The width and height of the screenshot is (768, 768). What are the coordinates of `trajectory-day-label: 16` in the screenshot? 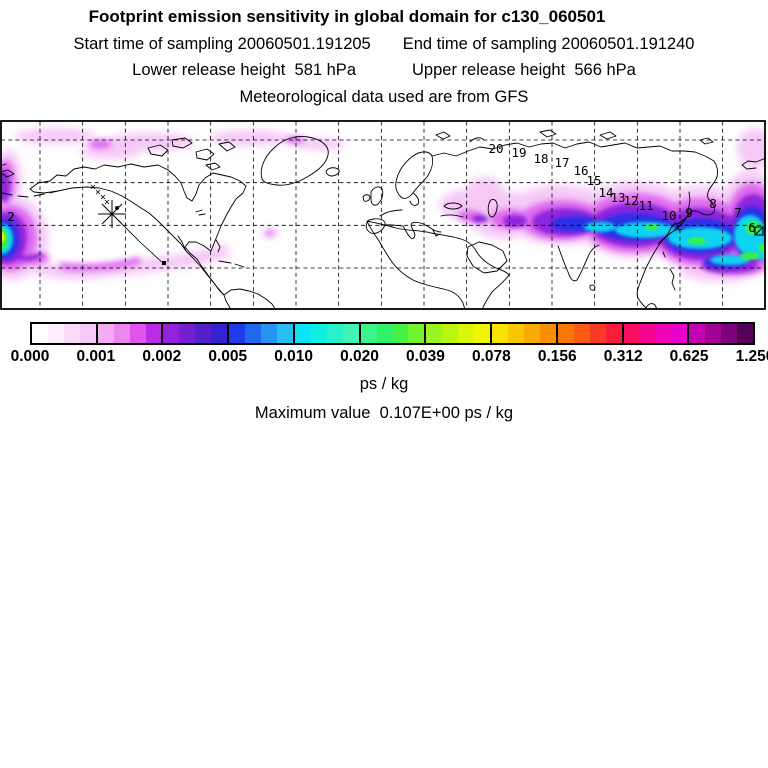 It's located at (580, 170).